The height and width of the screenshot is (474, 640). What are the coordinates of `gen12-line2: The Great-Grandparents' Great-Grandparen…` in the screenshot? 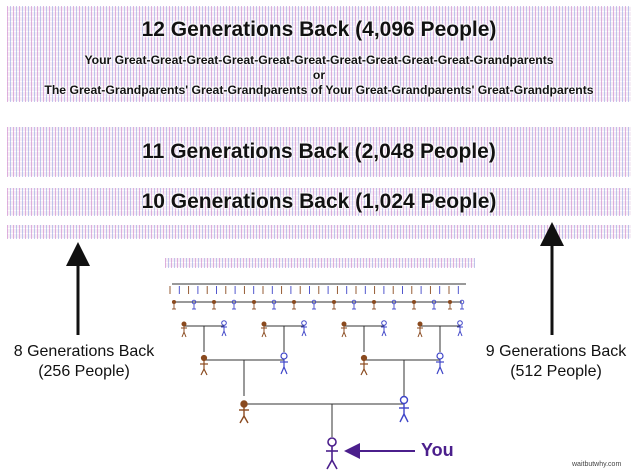 It's located at (319, 90).